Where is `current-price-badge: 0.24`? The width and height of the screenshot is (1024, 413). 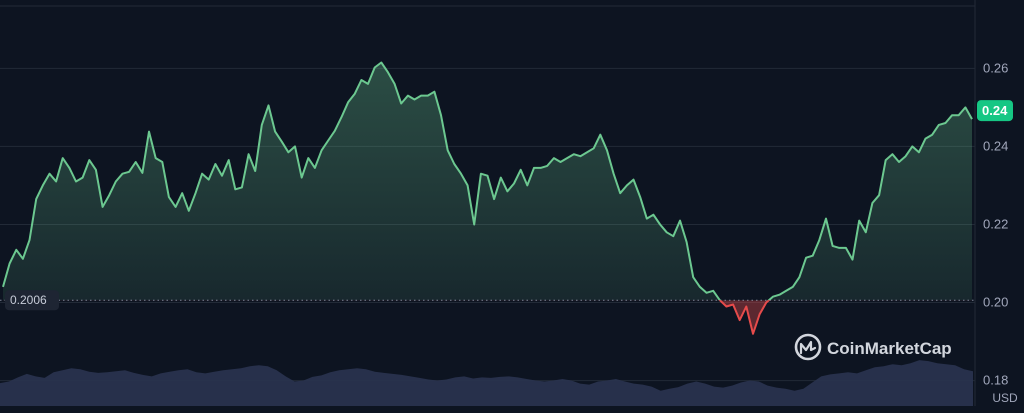
current-price-badge: 0.24 is located at coordinates (995, 111).